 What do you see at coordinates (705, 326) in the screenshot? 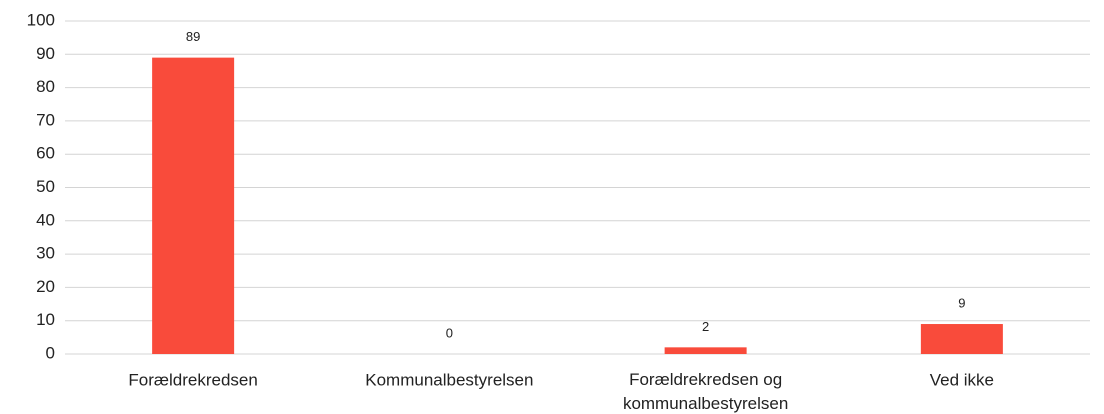
I see `data-label: 2` at bounding box center [705, 326].